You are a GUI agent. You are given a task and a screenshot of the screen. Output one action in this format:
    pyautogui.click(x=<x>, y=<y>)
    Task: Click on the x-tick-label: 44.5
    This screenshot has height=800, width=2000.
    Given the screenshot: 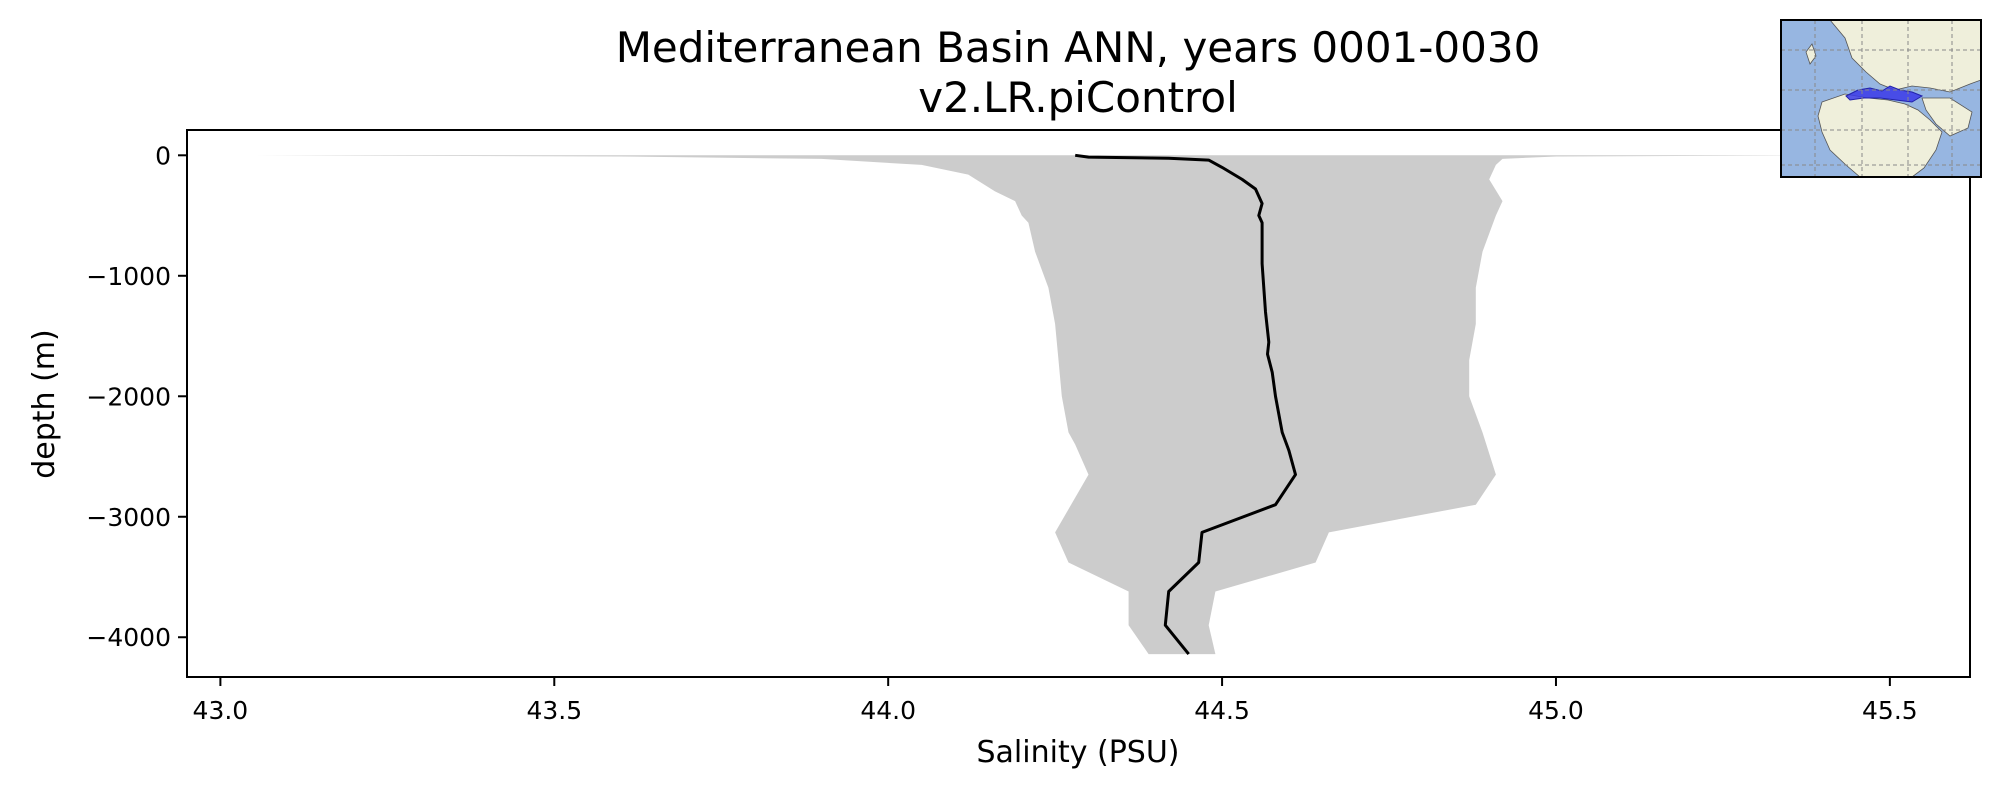 What is the action you would take?
    pyautogui.click(x=1222, y=710)
    